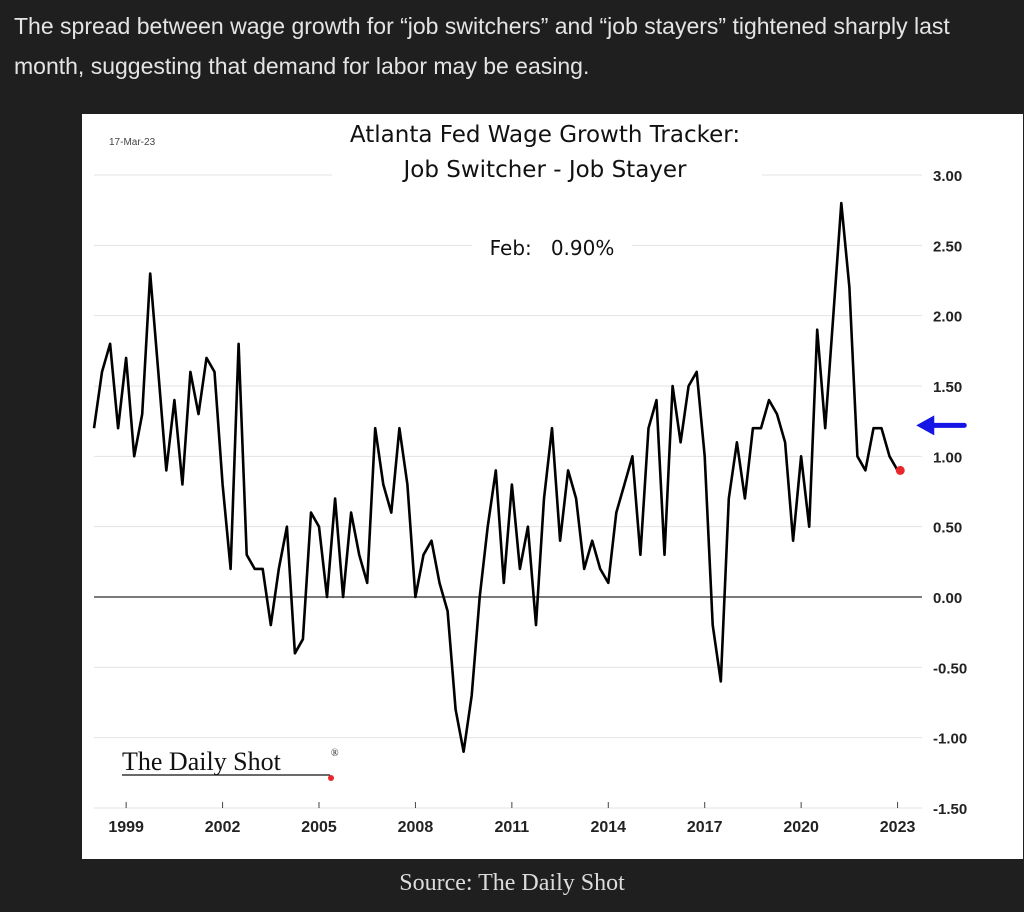 The height and width of the screenshot is (912, 1024). What do you see at coordinates (544, 170) in the screenshot?
I see `chart-title-line2: Job Switcher - Job Stayer` at bounding box center [544, 170].